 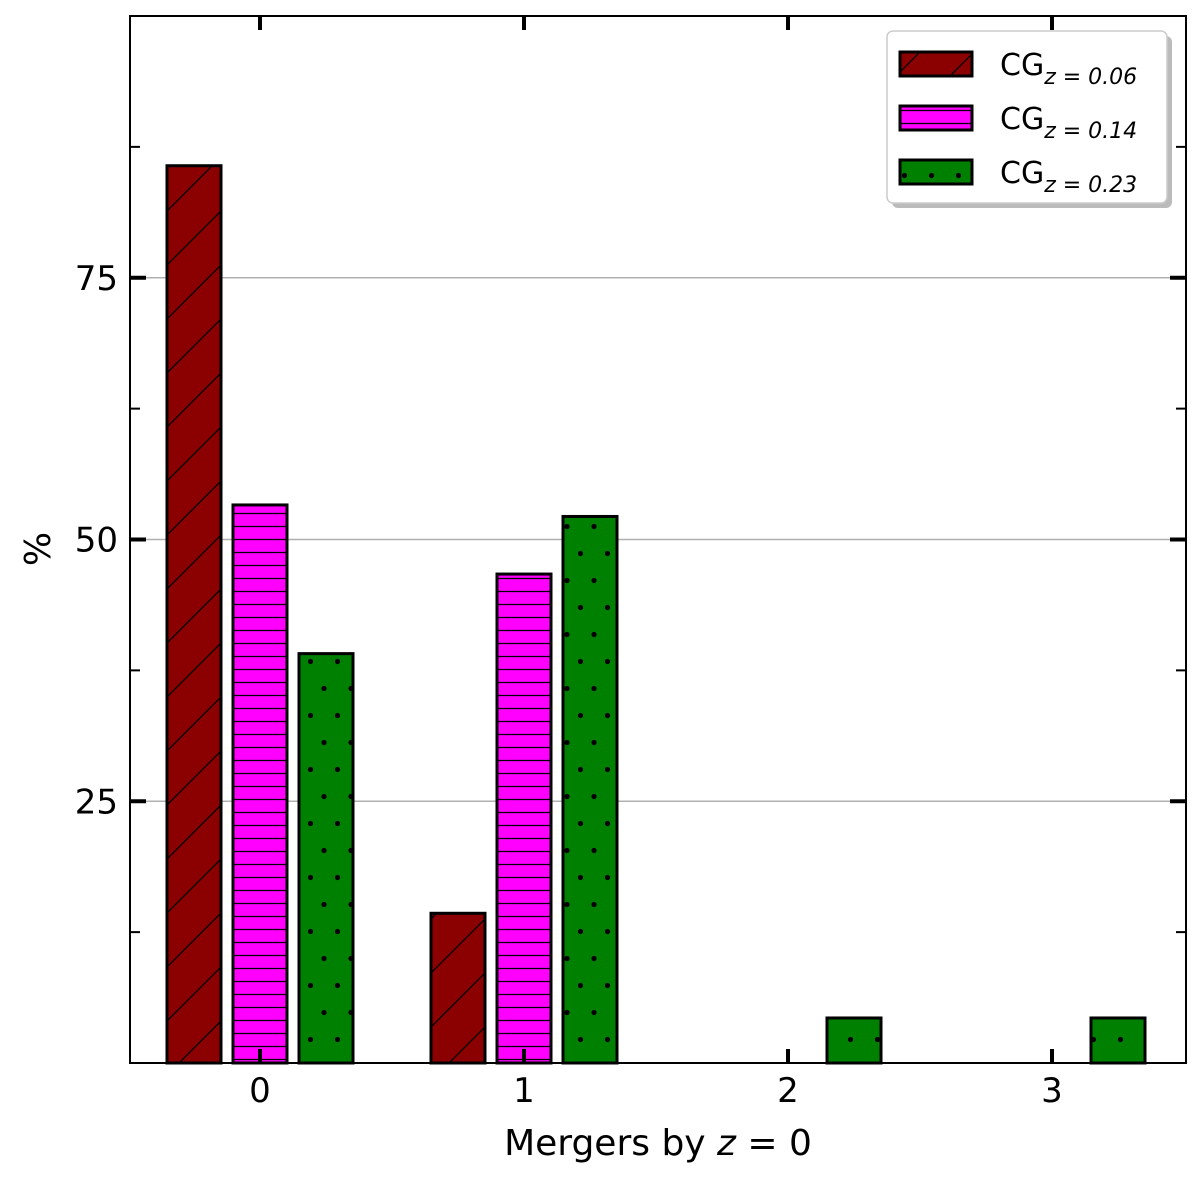 I want to click on y-tick-label: 75, so click(x=96, y=279).